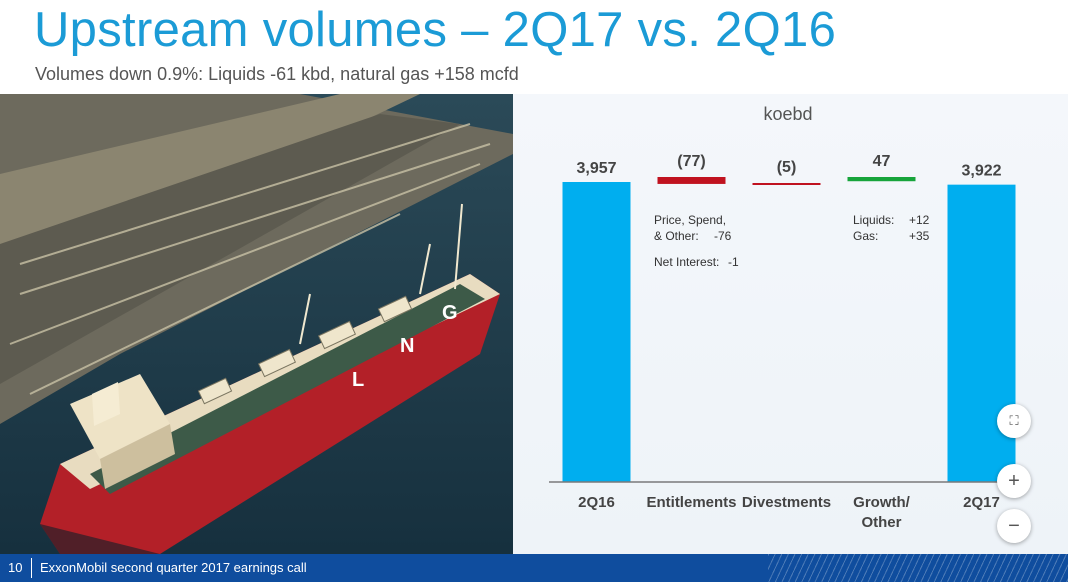  Describe the element at coordinates (866, 236) in the screenshot. I see `growth-gas-label: Gas:` at that location.